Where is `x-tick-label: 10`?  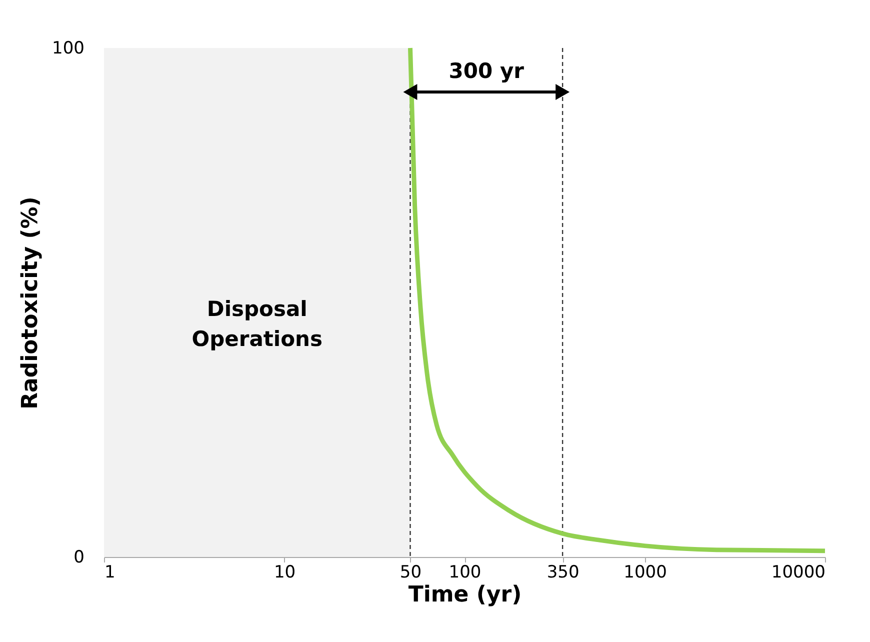
x-tick-label: 10 is located at coordinates (285, 572).